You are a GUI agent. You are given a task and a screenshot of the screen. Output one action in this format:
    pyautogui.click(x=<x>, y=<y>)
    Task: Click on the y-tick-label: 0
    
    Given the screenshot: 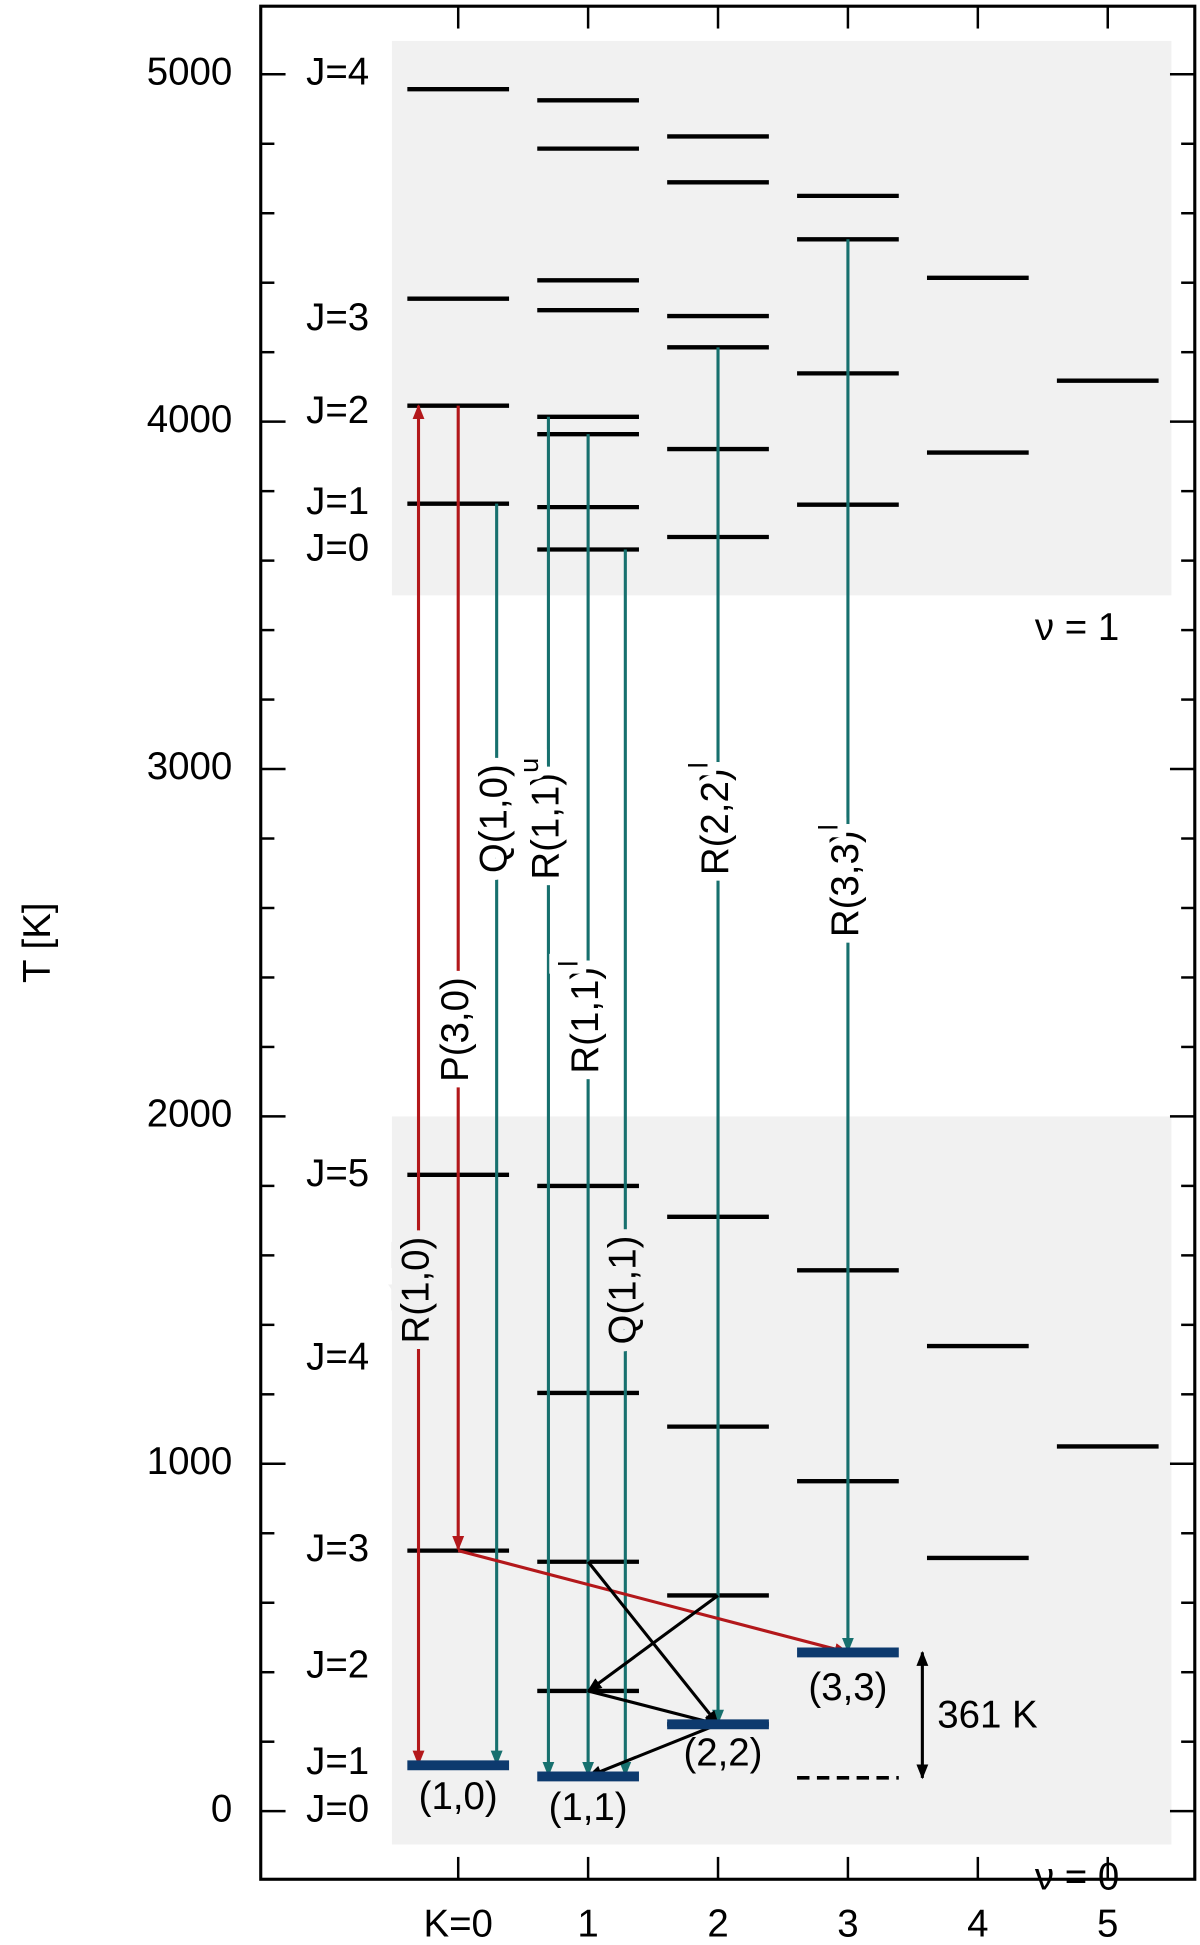 What is the action you would take?
    pyautogui.click(x=221, y=1808)
    